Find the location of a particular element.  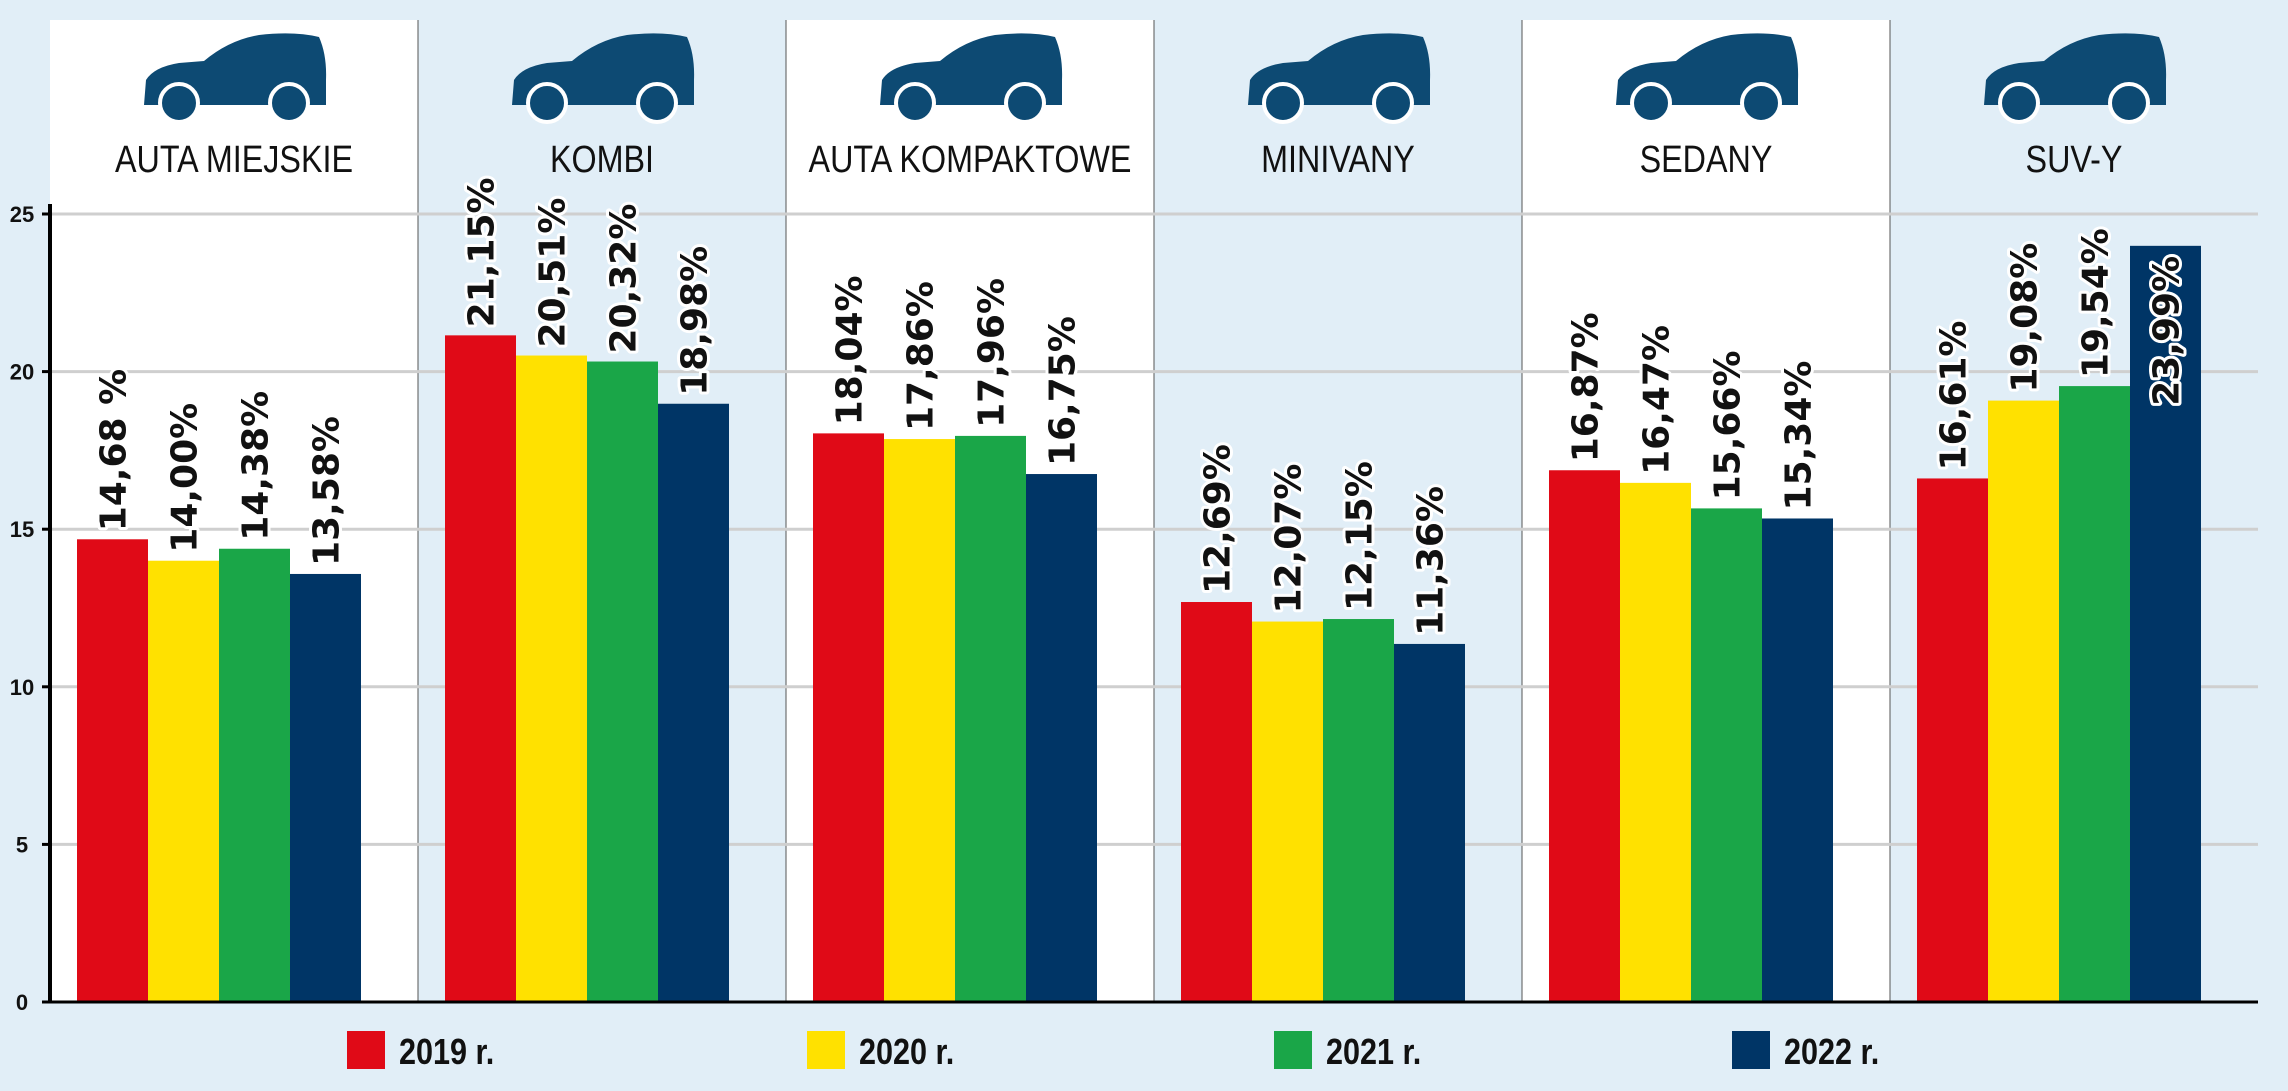

data-label: 11,36% is located at coordinates (1431, 561).